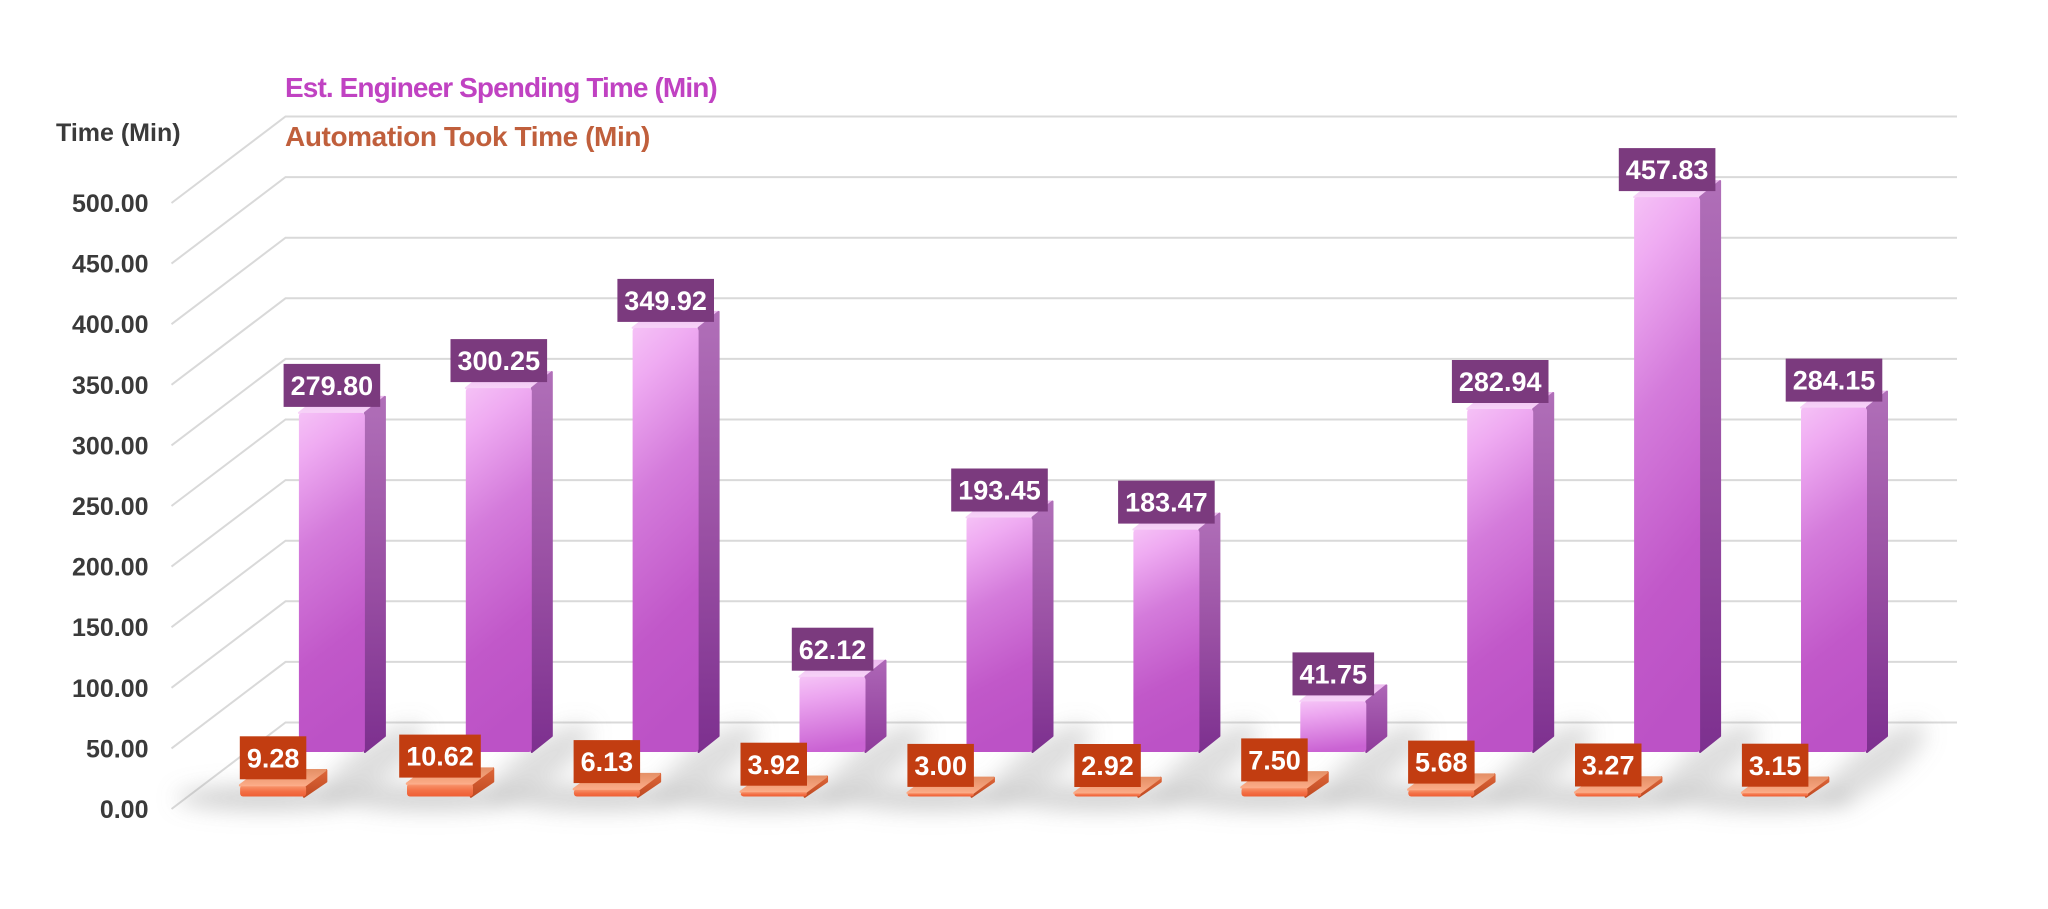  I want to click on svg-text: 100.00, so click(110, 689).